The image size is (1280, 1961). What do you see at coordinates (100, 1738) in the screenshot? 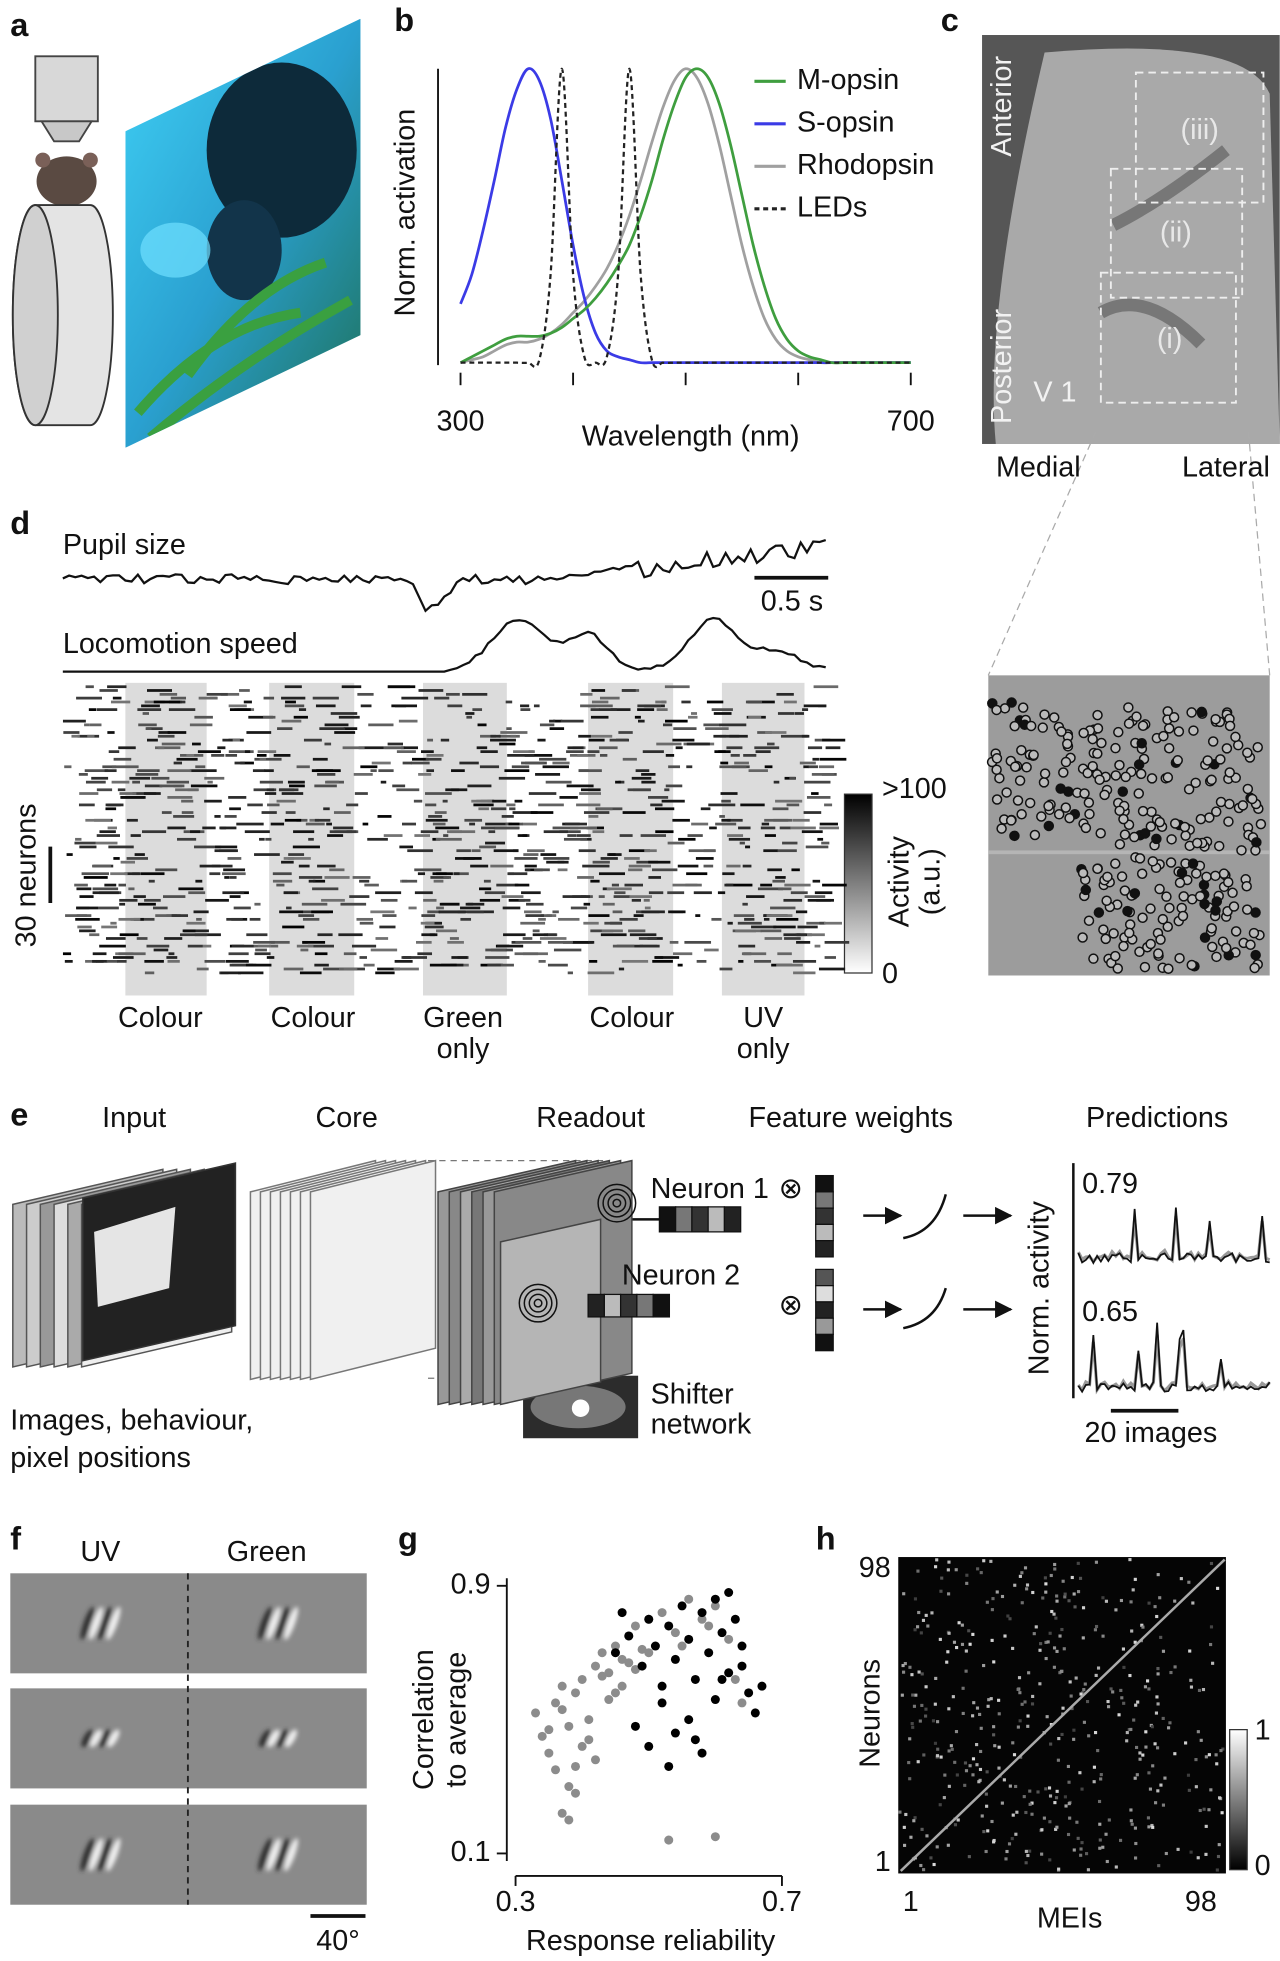
I see `mei-blob` at bounding box center [100, 1738].